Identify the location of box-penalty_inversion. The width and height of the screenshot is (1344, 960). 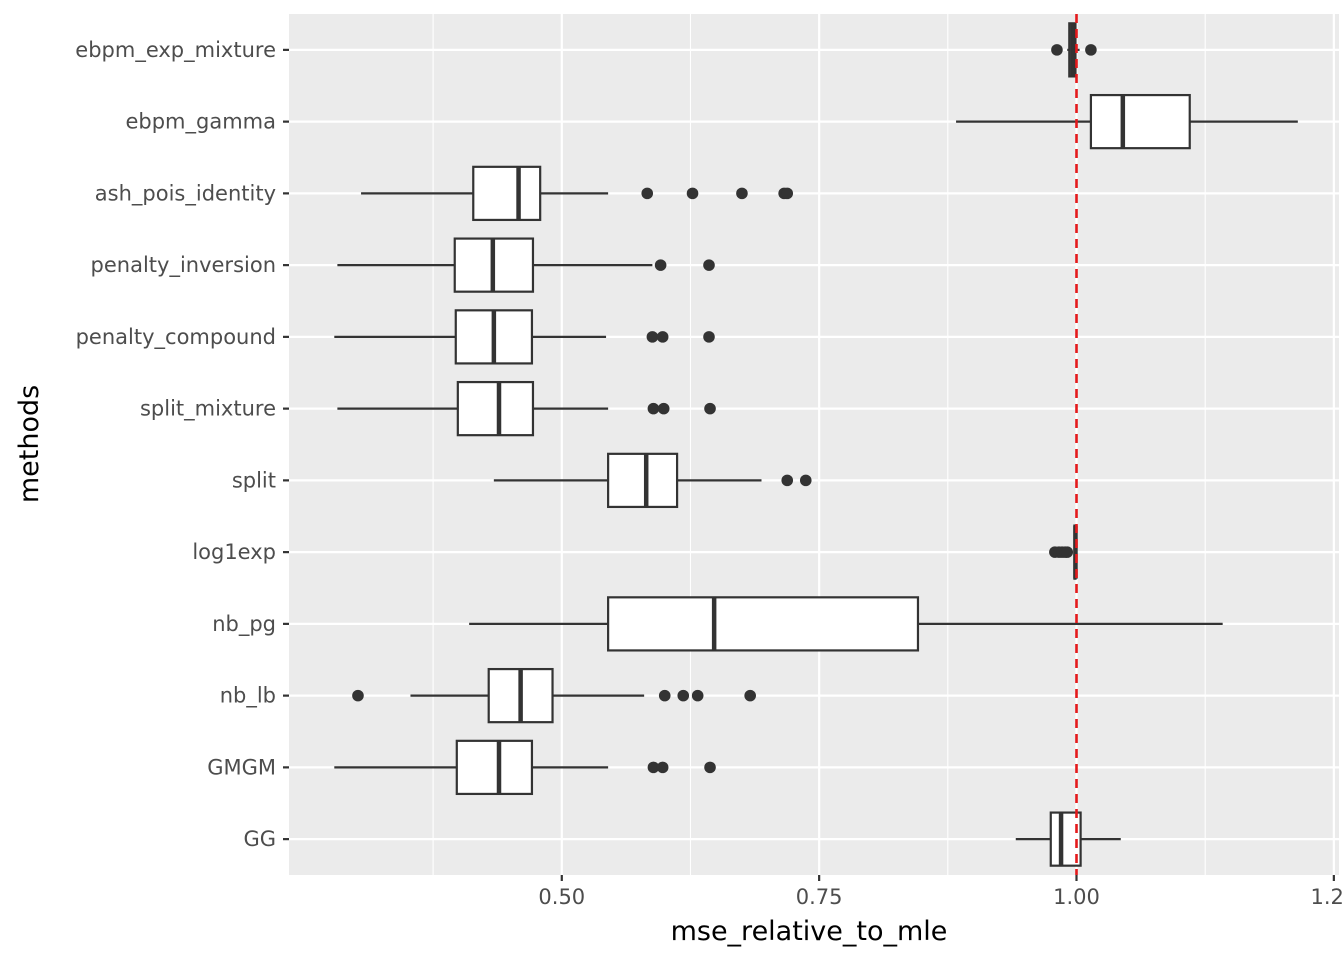
(526, 265).